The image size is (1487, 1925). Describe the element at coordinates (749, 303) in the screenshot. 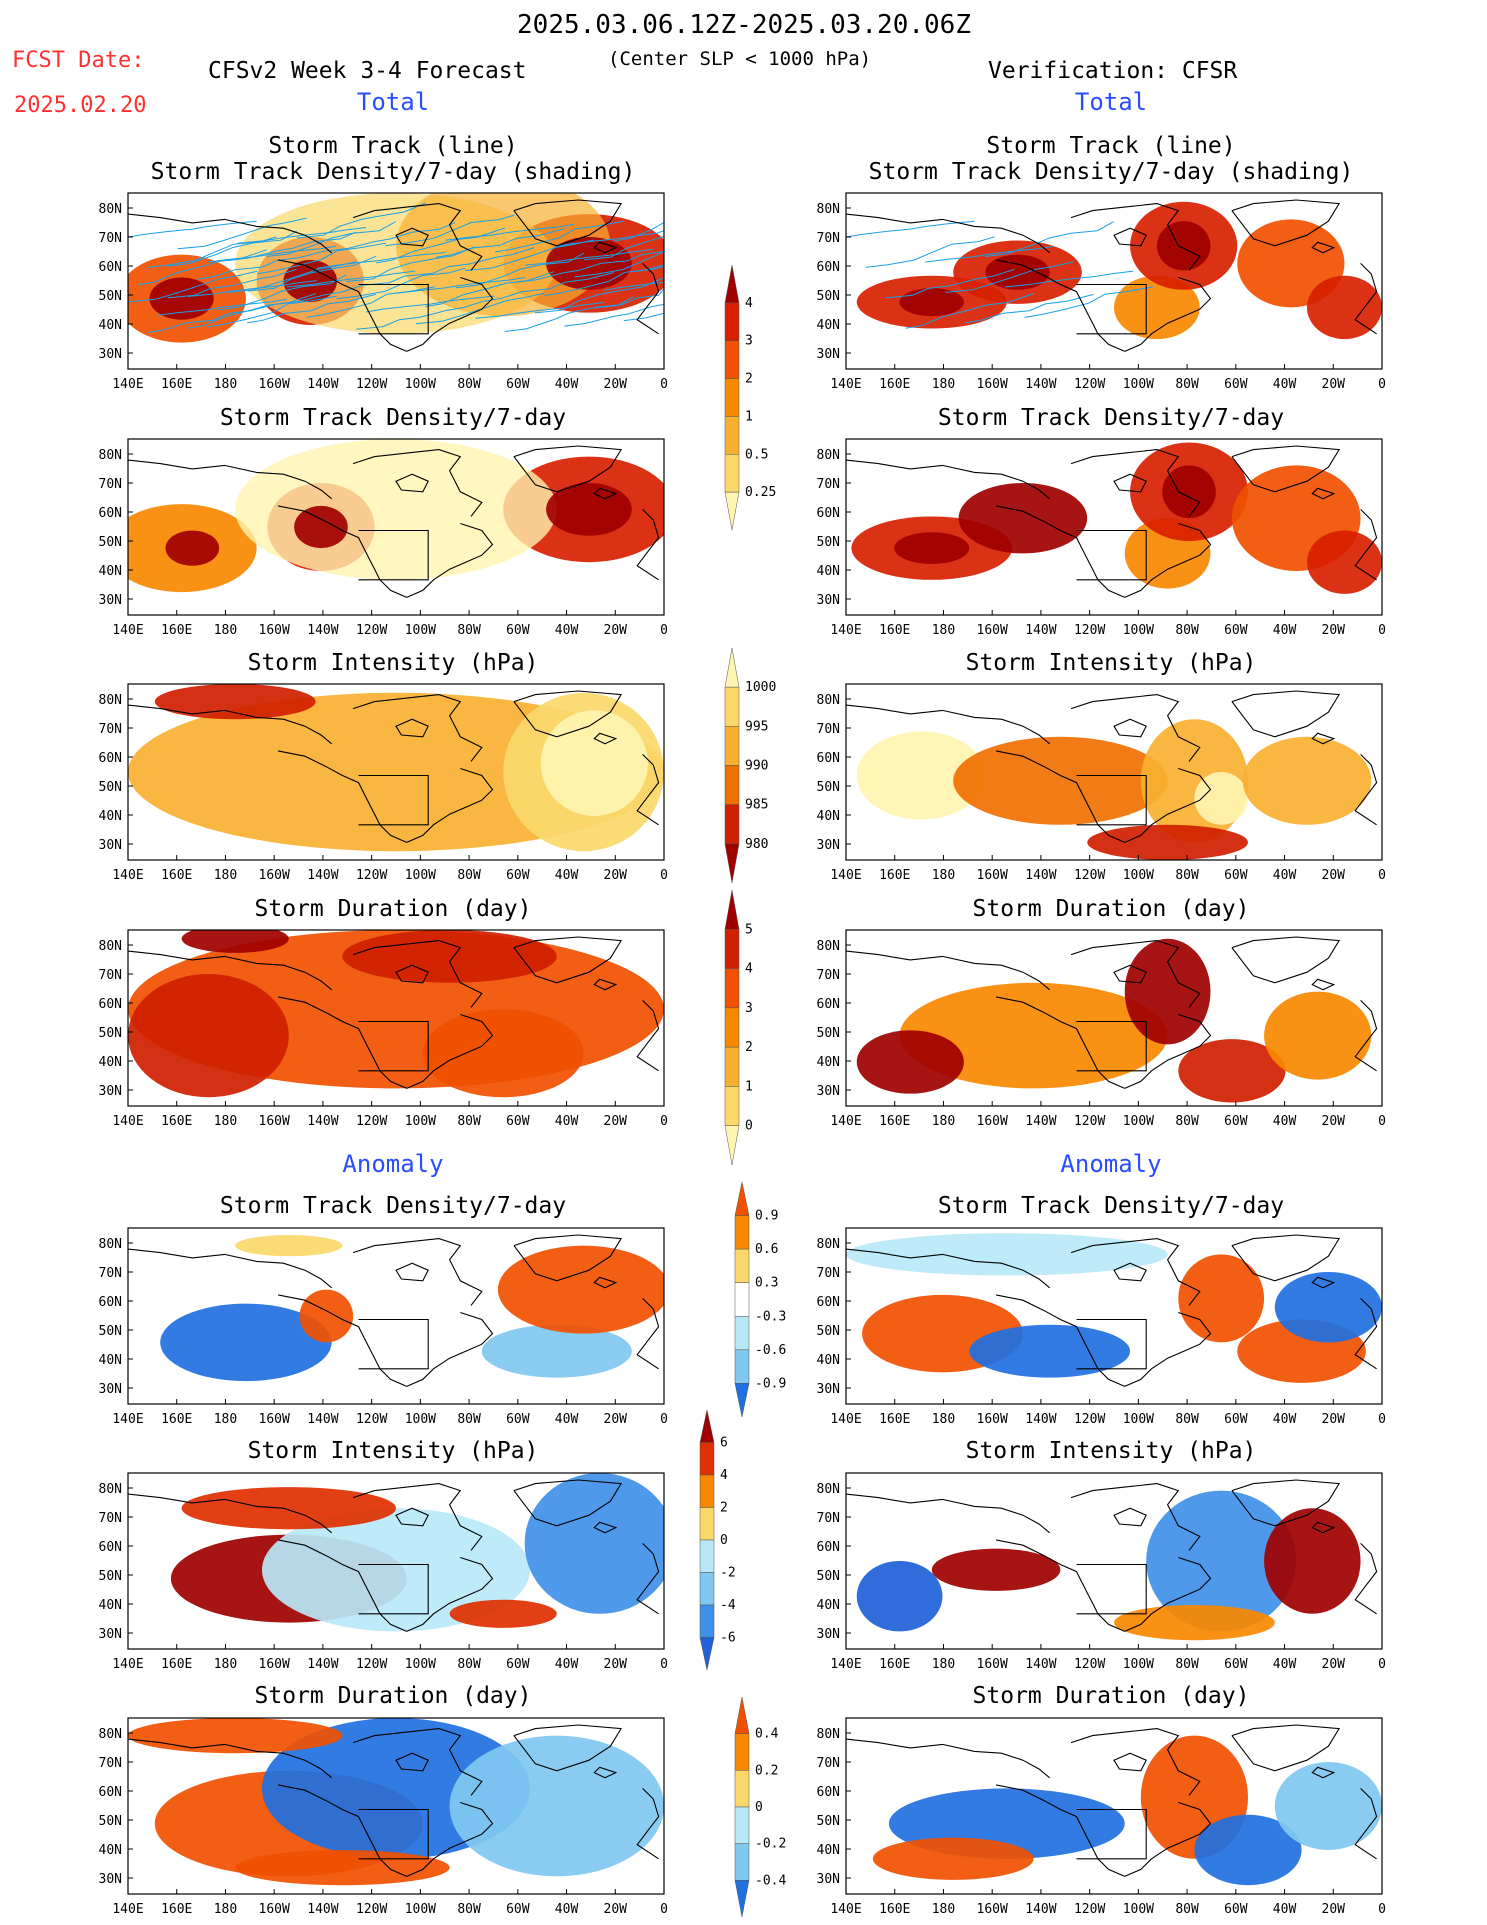

I see `colorbar-tick-label: 4` at that location.